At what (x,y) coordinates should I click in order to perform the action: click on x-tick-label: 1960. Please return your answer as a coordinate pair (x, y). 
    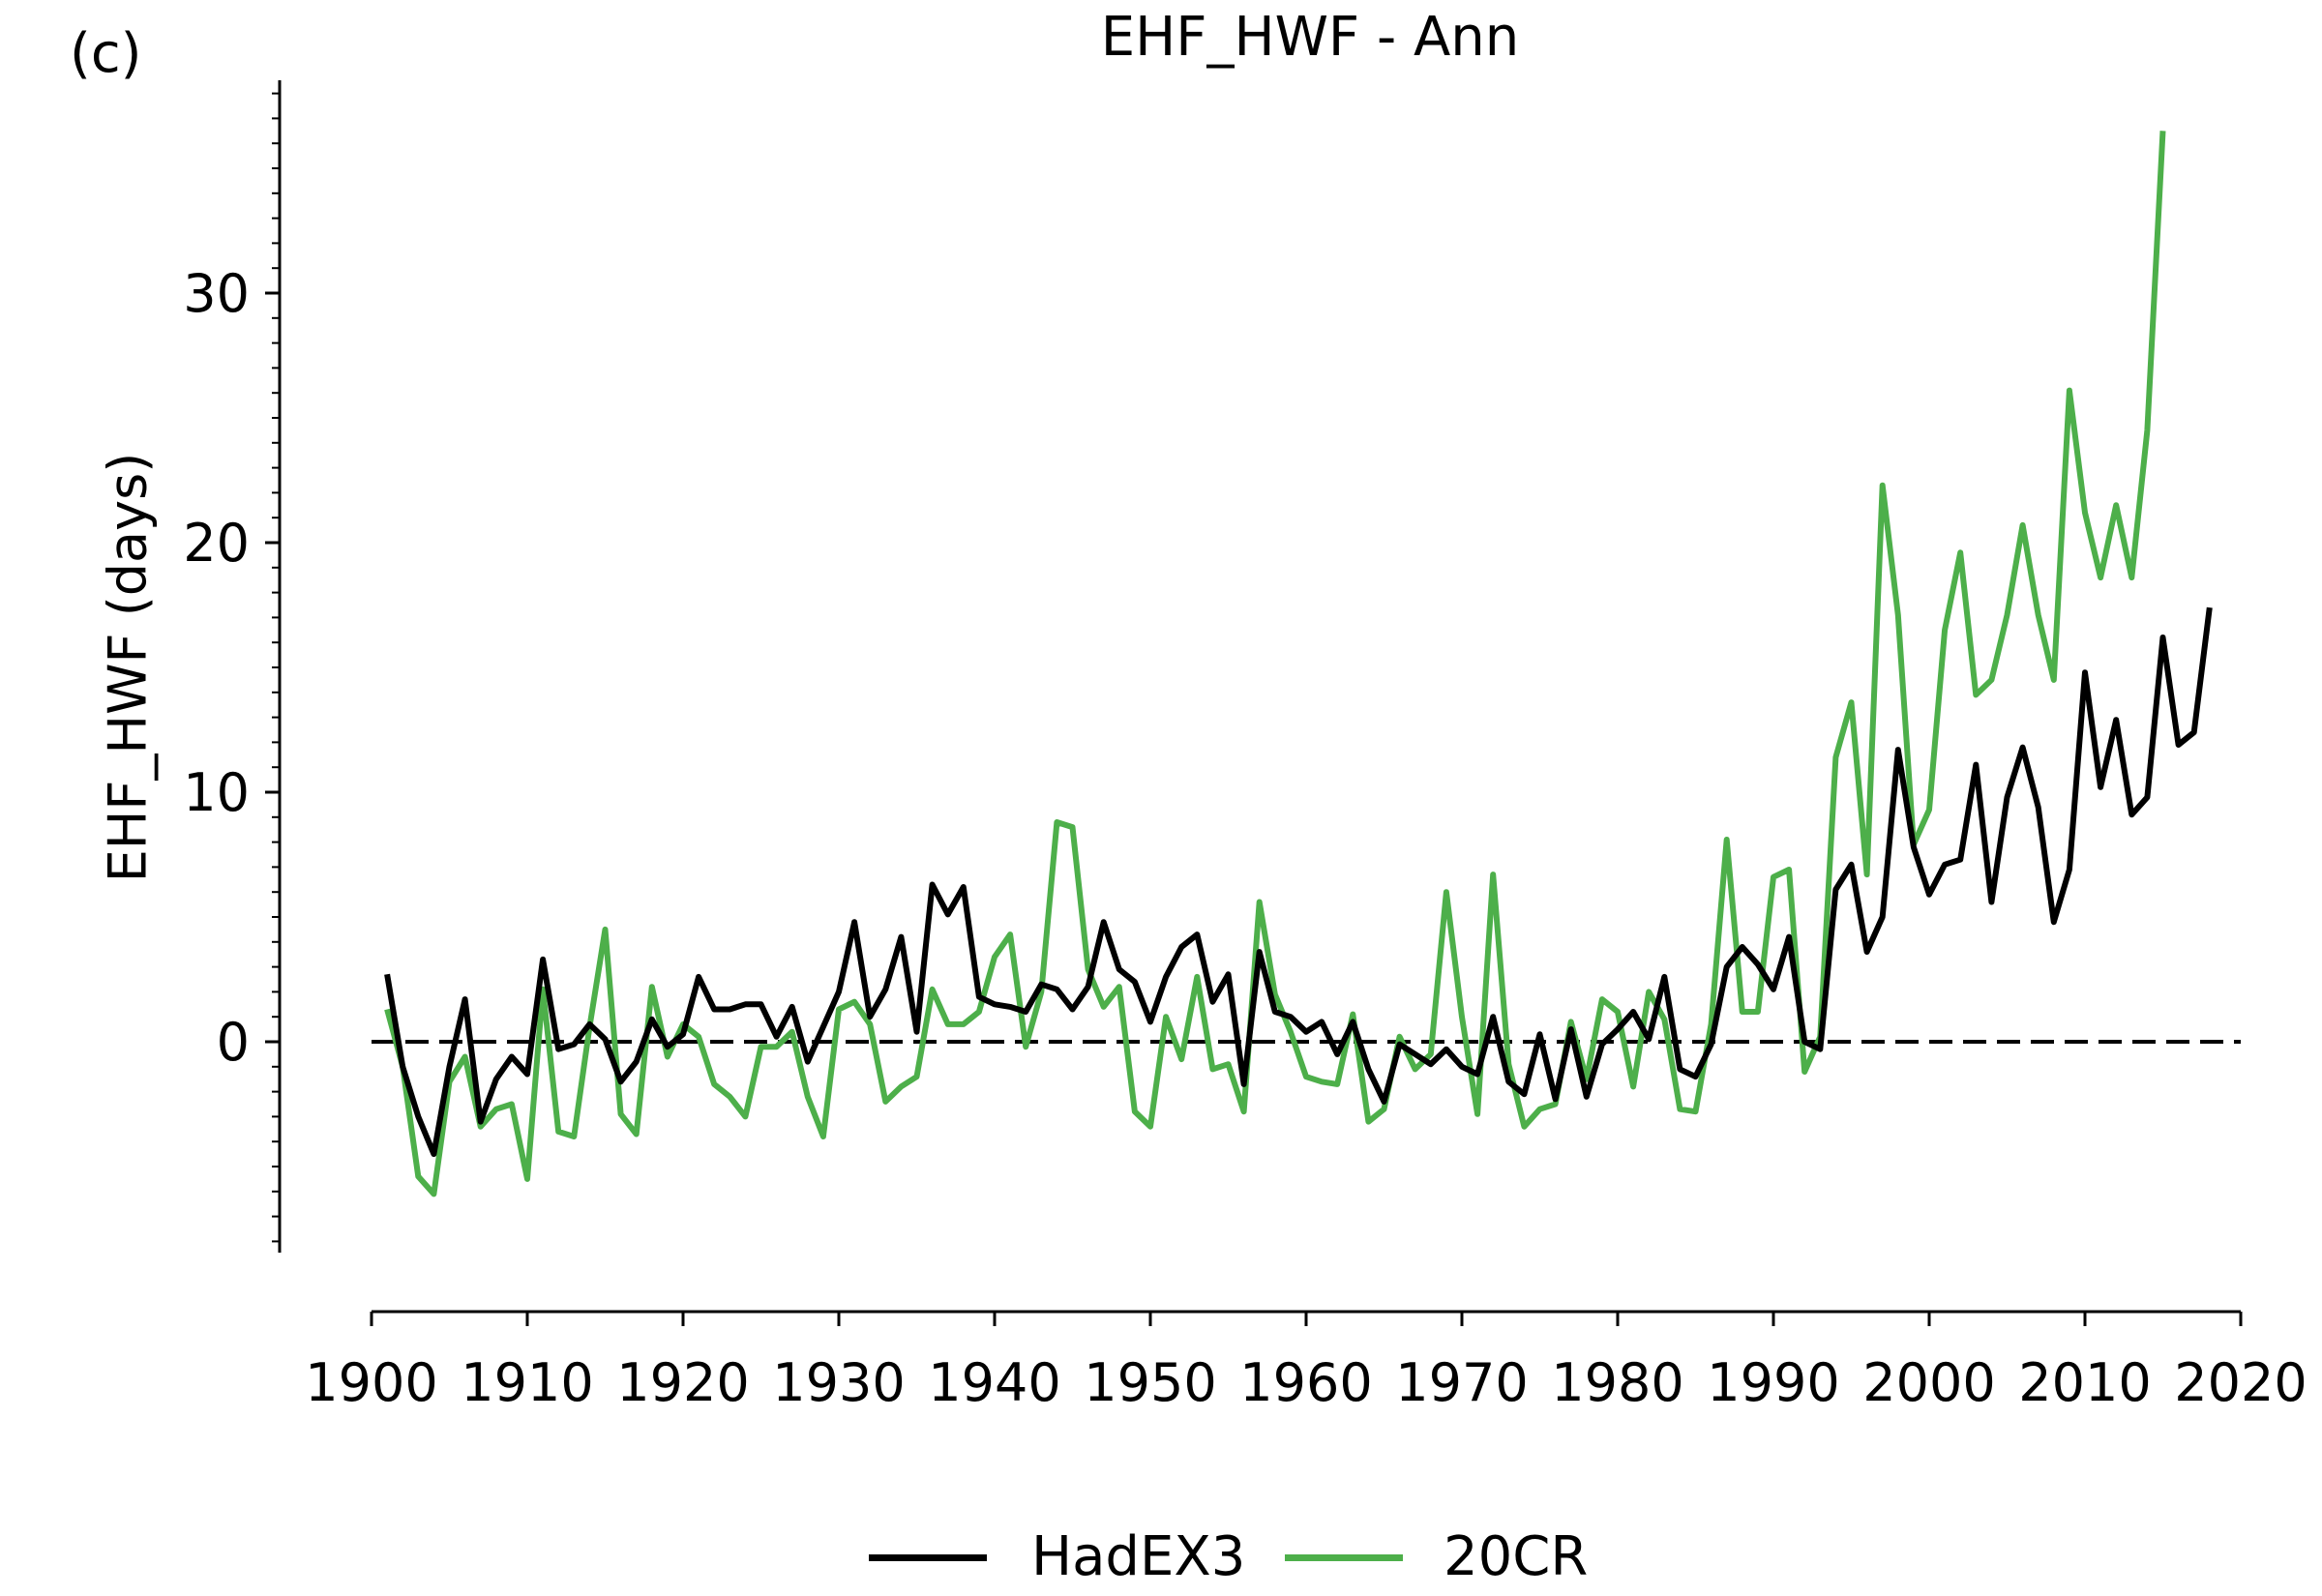
    Looking at the image, I should click on (1305, 1382).